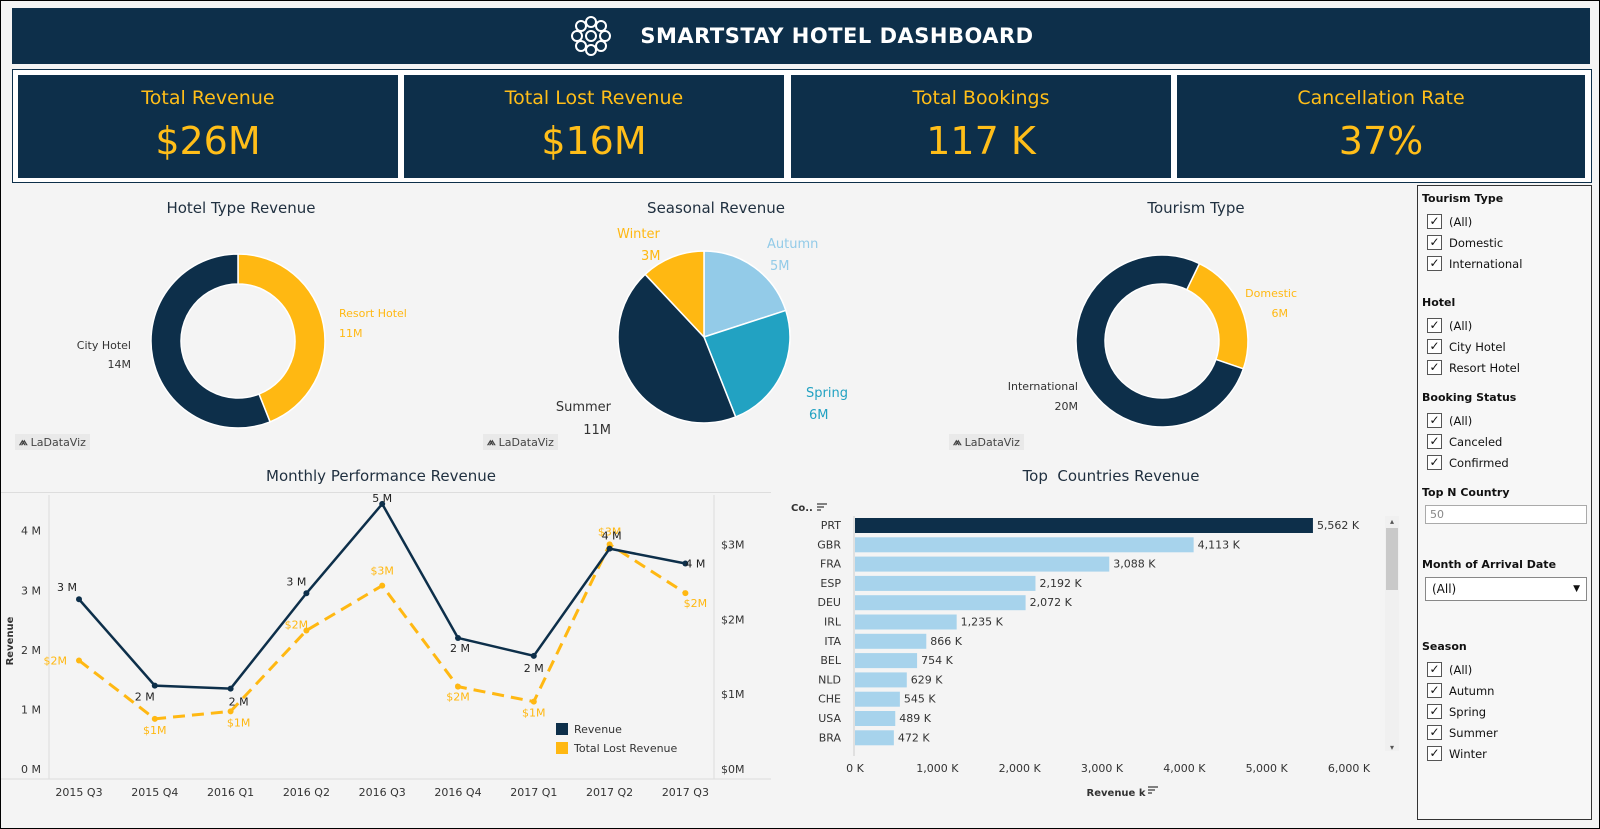 Image resolution: width=1600 pixels, height=829 pixels. Describe the element at coordinates (1469, 441) in the screenshot. I see `filter-option: ✓ Canceled` at that location.